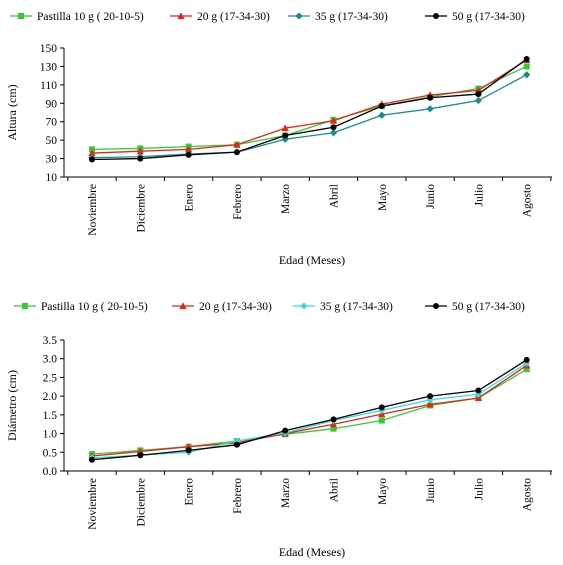  I want to click on y-tick-label: 2.0, so click(50, 397).